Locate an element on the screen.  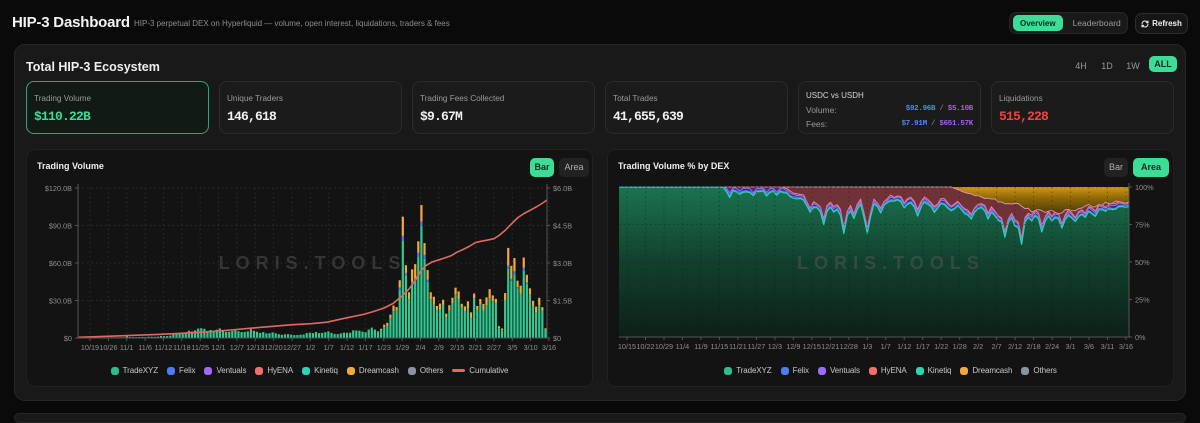
svg-text: 3/1 is located at coordinates (1071, 346).